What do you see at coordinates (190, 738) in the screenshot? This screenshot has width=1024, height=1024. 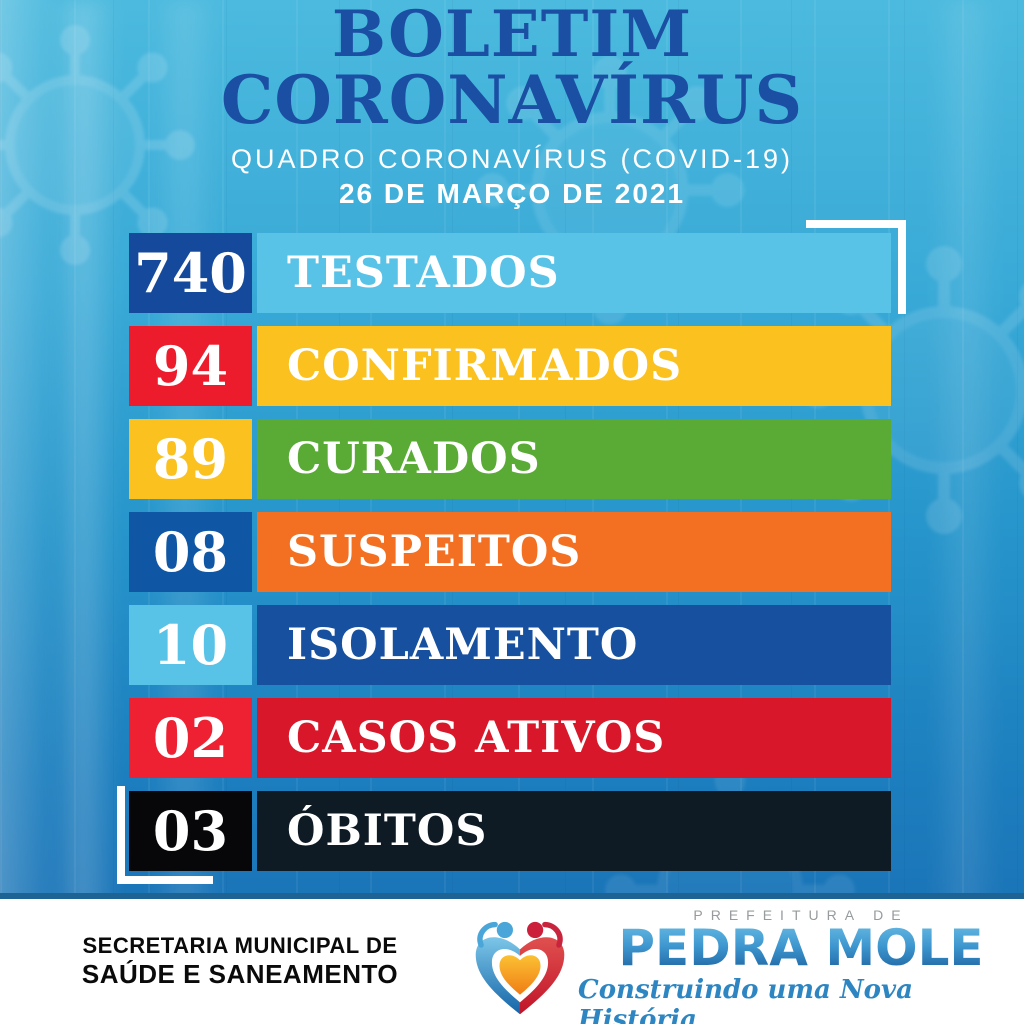 I see `stat-value: 02` at bounding box center [190, 738].